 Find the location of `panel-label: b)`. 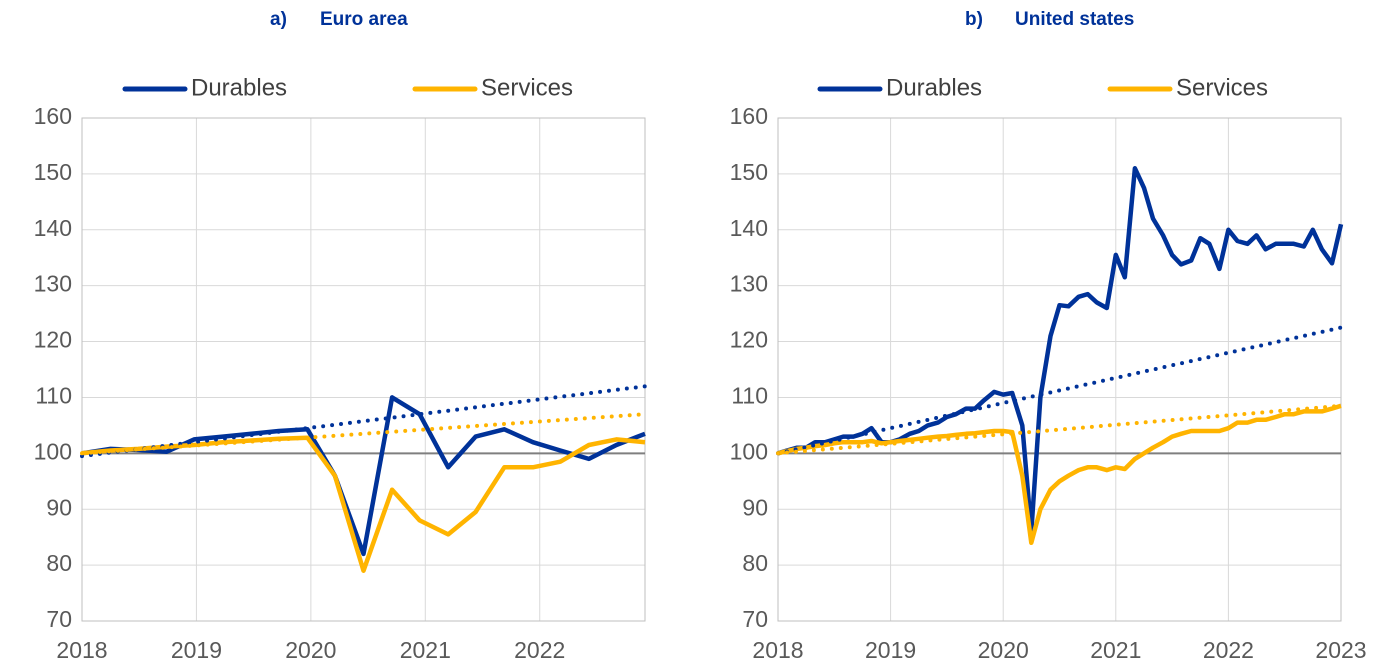

panel-label: b) is located at coordinates (974, 19).